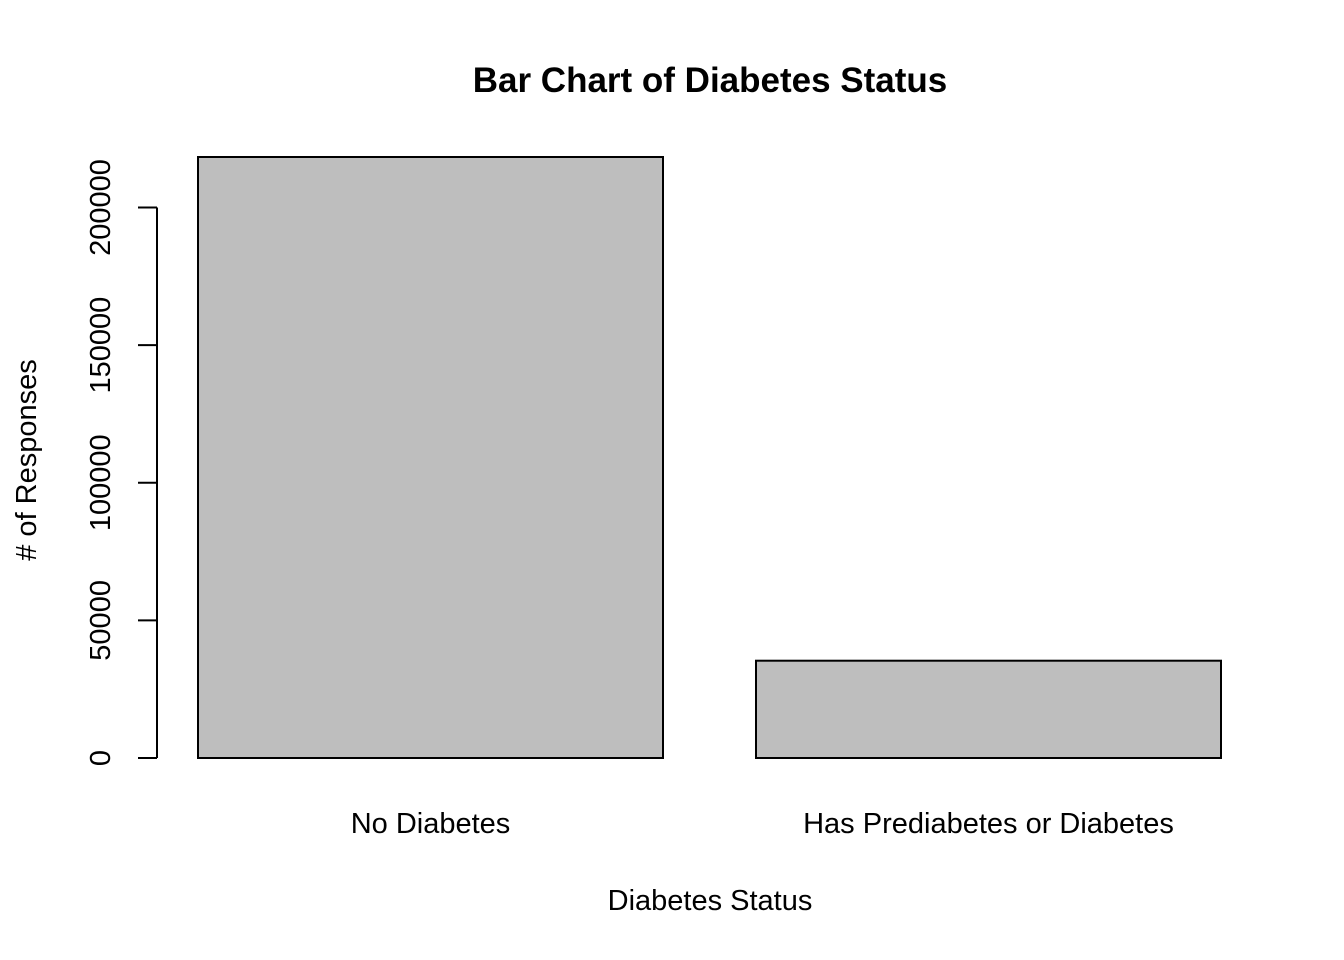 Image resolution: width=1344 pixels, height=960 pixels. I want to click on x-axis-label: Diabetes Status, so click(710, 901).